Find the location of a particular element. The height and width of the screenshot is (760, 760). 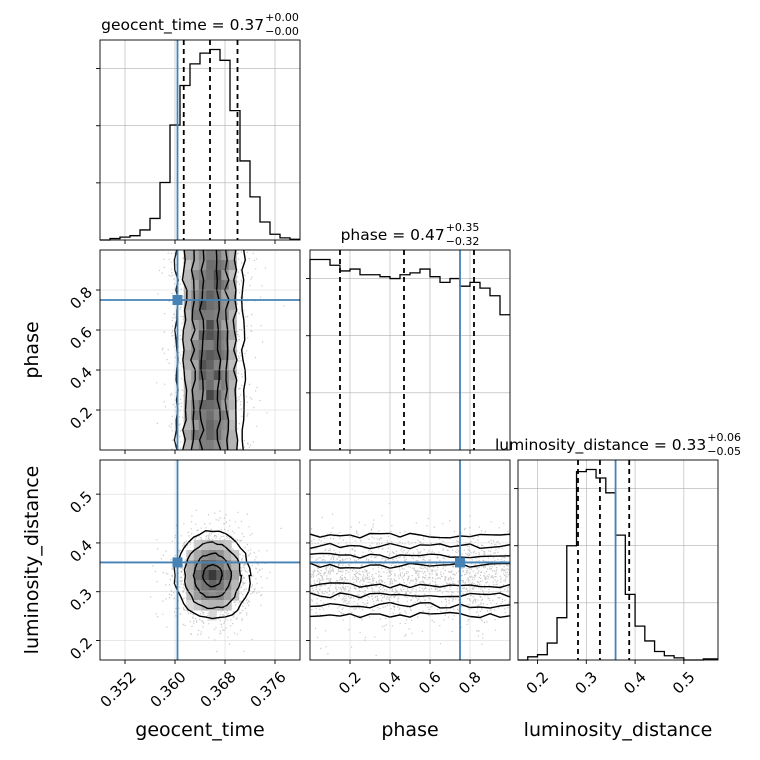

y-tick-label: 0.6 is located at coordinates (81, 338).